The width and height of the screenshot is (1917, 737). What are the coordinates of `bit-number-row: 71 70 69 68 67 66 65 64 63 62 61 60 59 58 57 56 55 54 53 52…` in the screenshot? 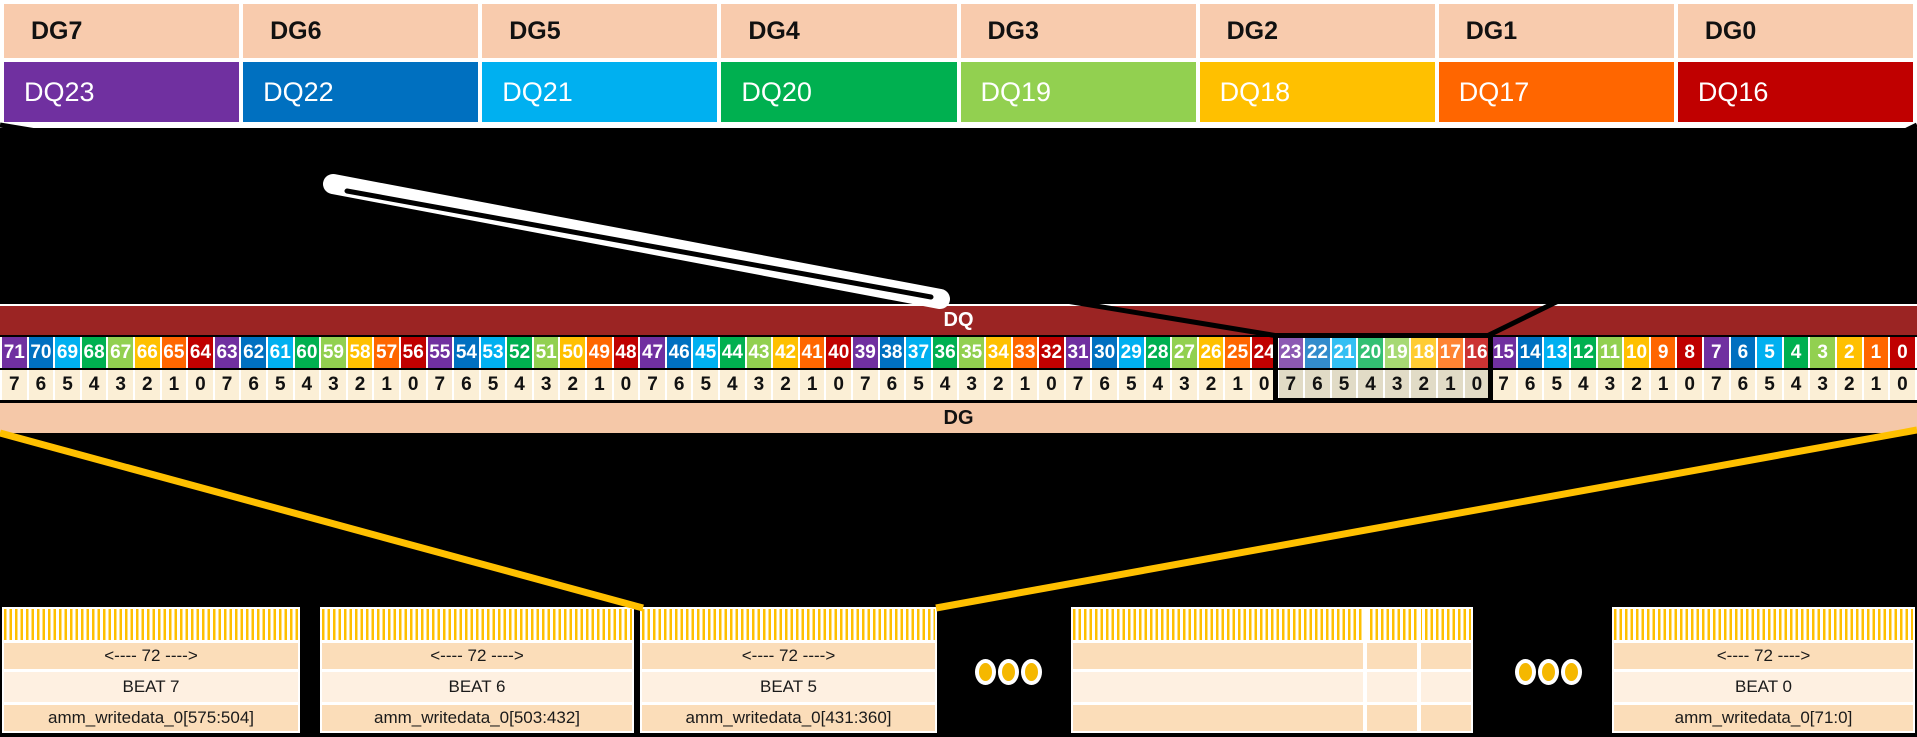 It's located at (958, 352).